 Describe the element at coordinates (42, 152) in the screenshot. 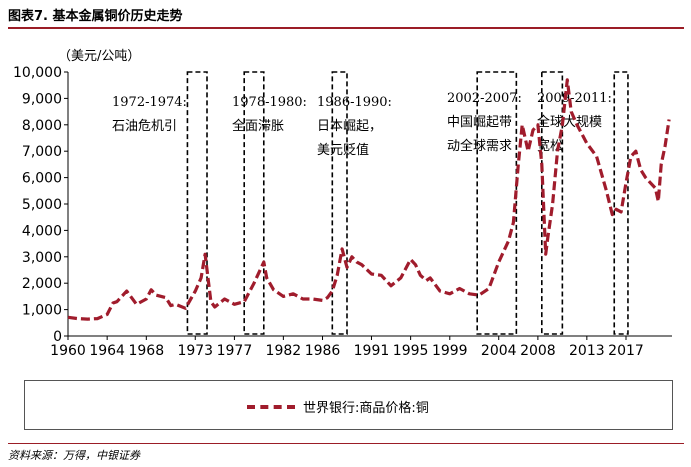

I see `y-tick-label: 7,000` at that location.